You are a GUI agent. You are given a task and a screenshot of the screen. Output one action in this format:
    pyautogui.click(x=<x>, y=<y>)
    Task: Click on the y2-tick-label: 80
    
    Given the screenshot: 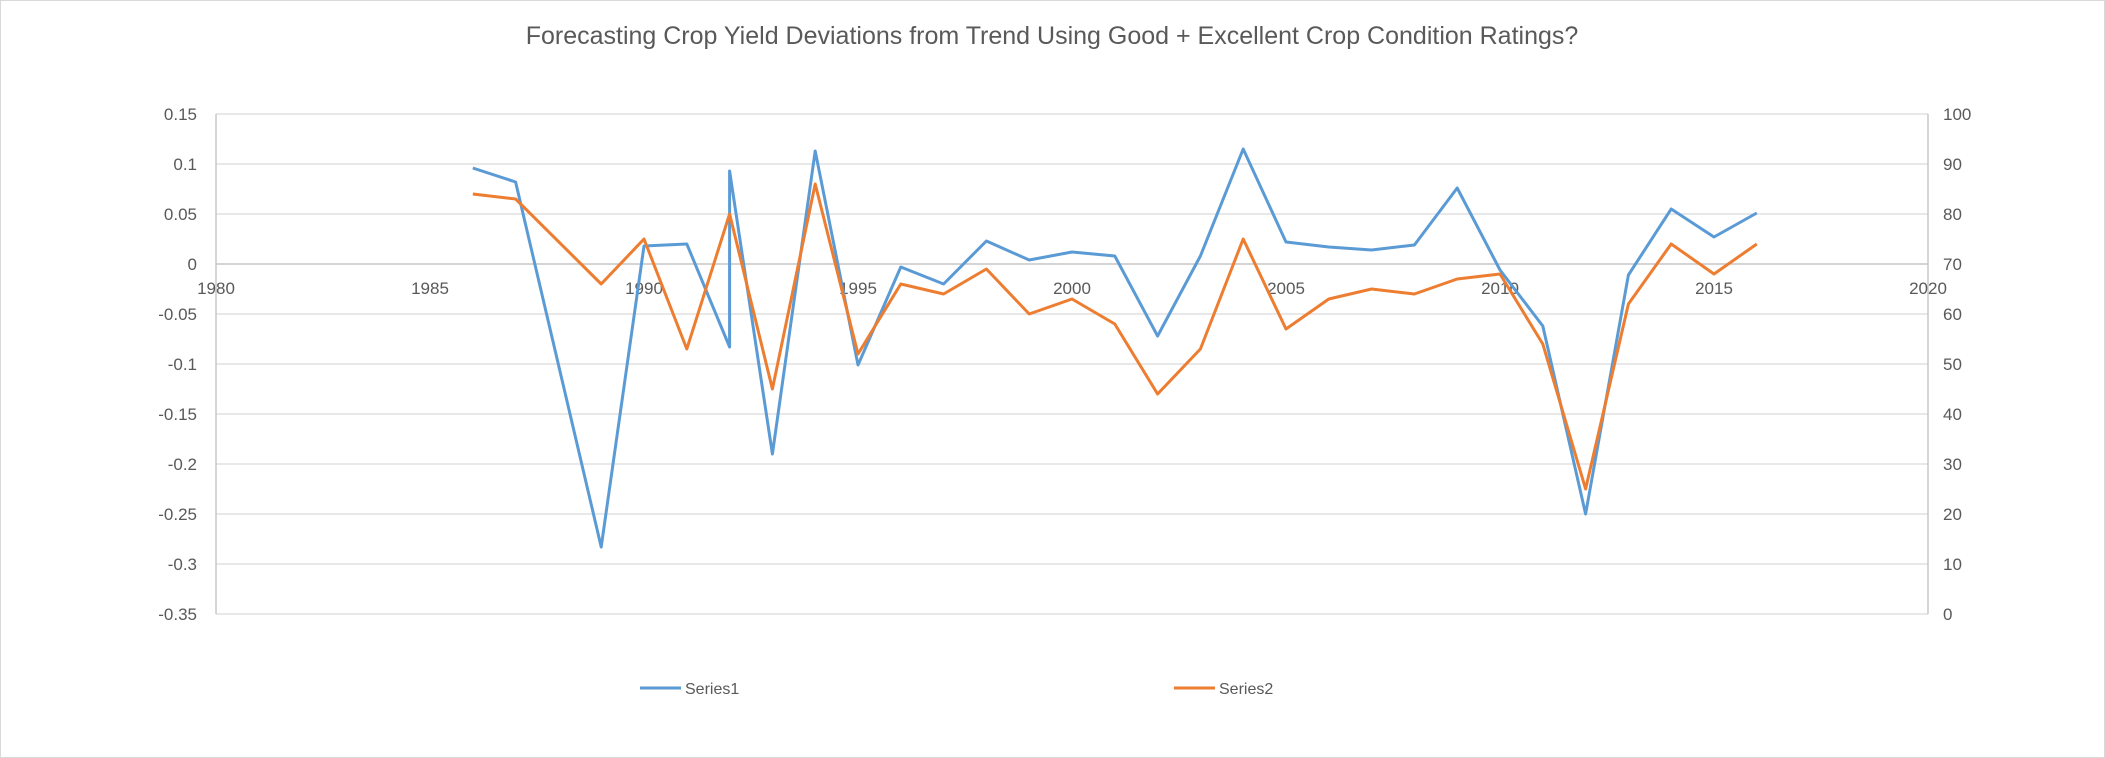 What is the action you would take?
    pyautogui.click(x=1952, y=214)
    